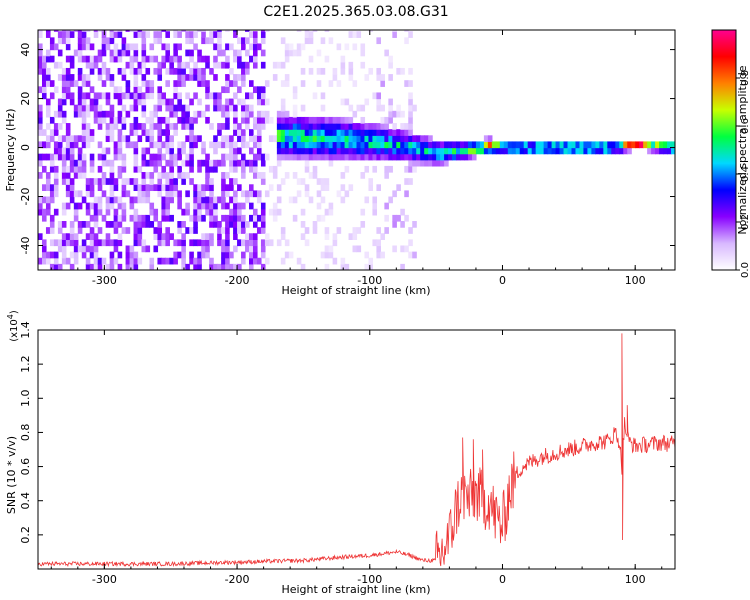 The image size is (750, 600). Describe the element at coordinates (25, 467) in the screenshot. I see `y-tick-label: 0.6` at that location.